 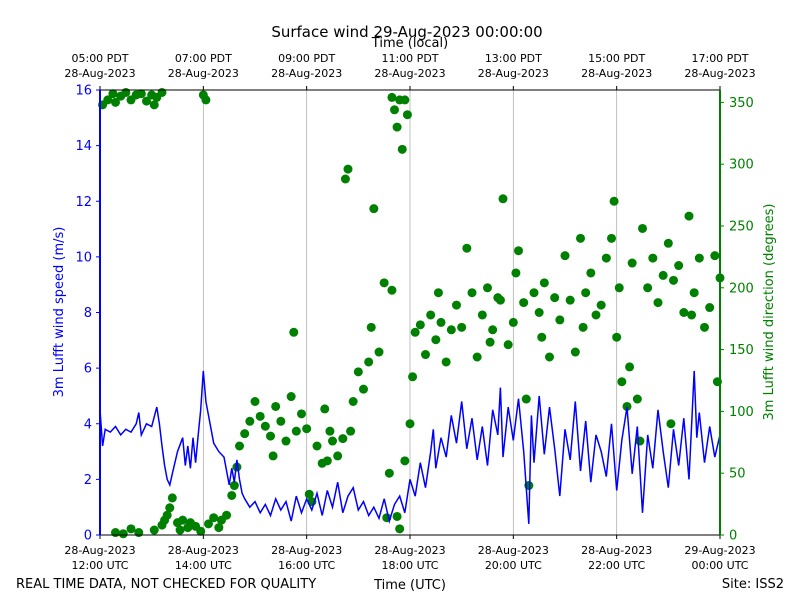 I want to click on x-top-tick-time: 05:00 PDT, so click(x=99, y=58).